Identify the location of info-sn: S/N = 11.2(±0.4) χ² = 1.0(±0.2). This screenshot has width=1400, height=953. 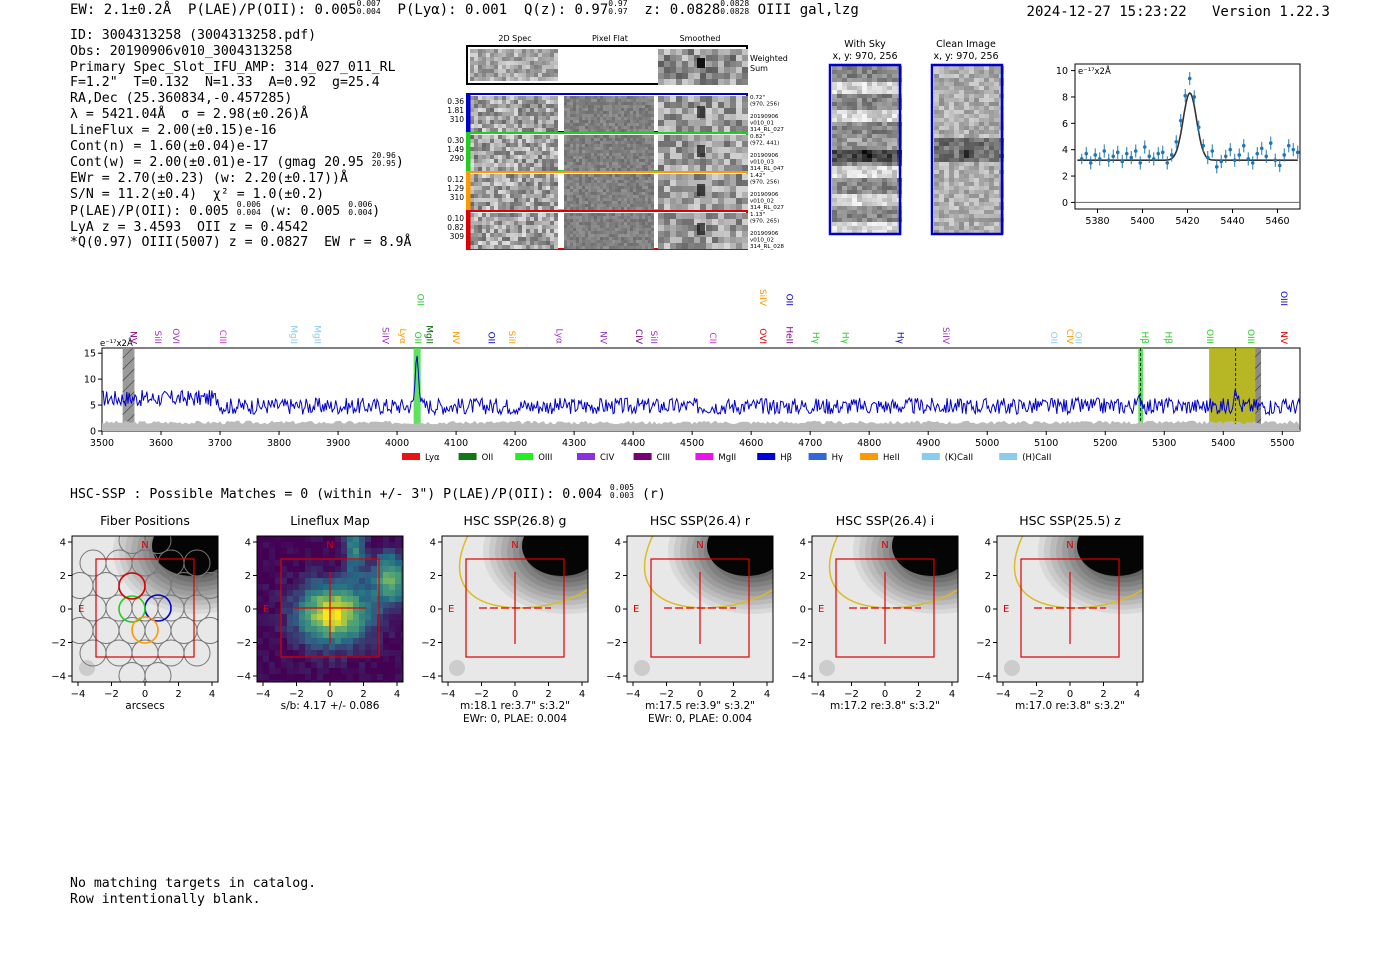
(197, 194).